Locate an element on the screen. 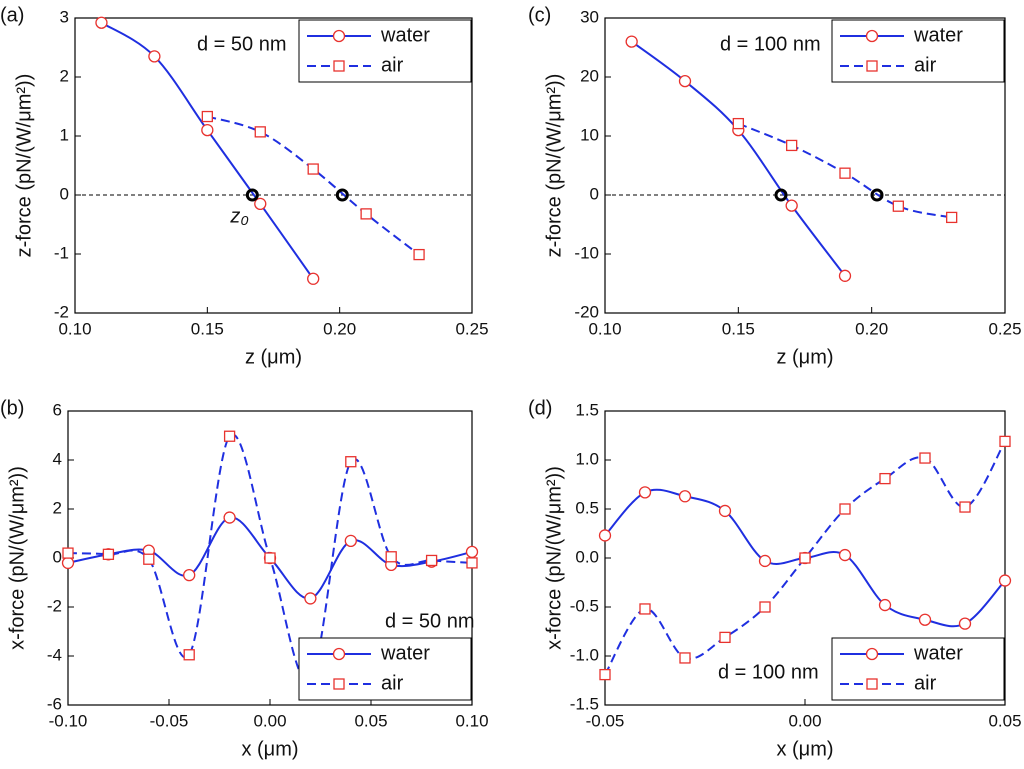 The image size is (1024, 769). y-tick-label: -2 is located at coordinates (61, 311).